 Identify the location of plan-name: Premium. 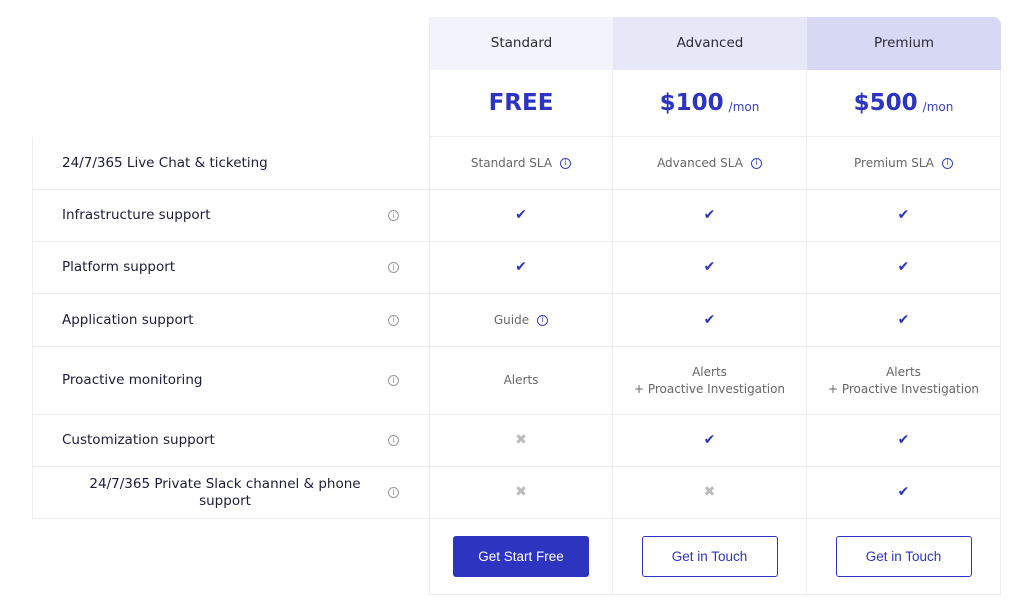
(904, 43).